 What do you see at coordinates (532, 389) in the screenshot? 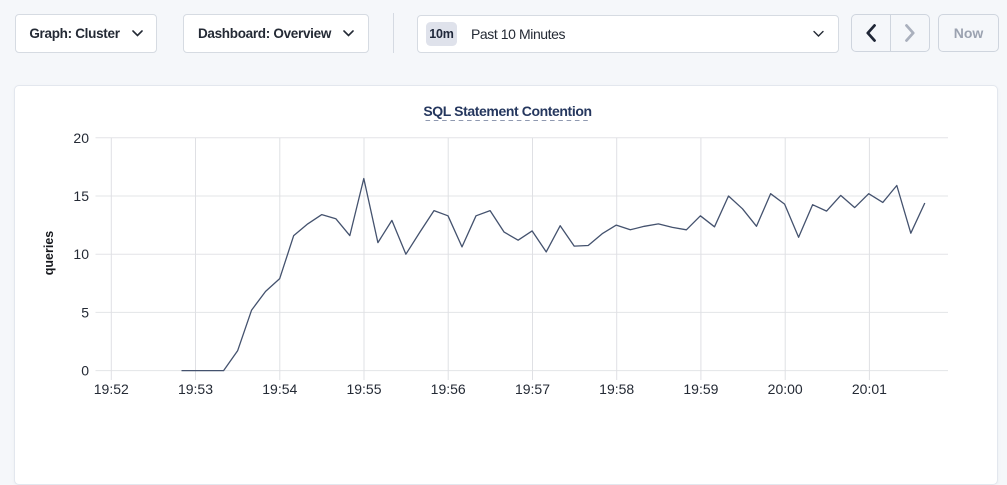
I see `svg-text: 19:57` at bounding box center [532, 389].